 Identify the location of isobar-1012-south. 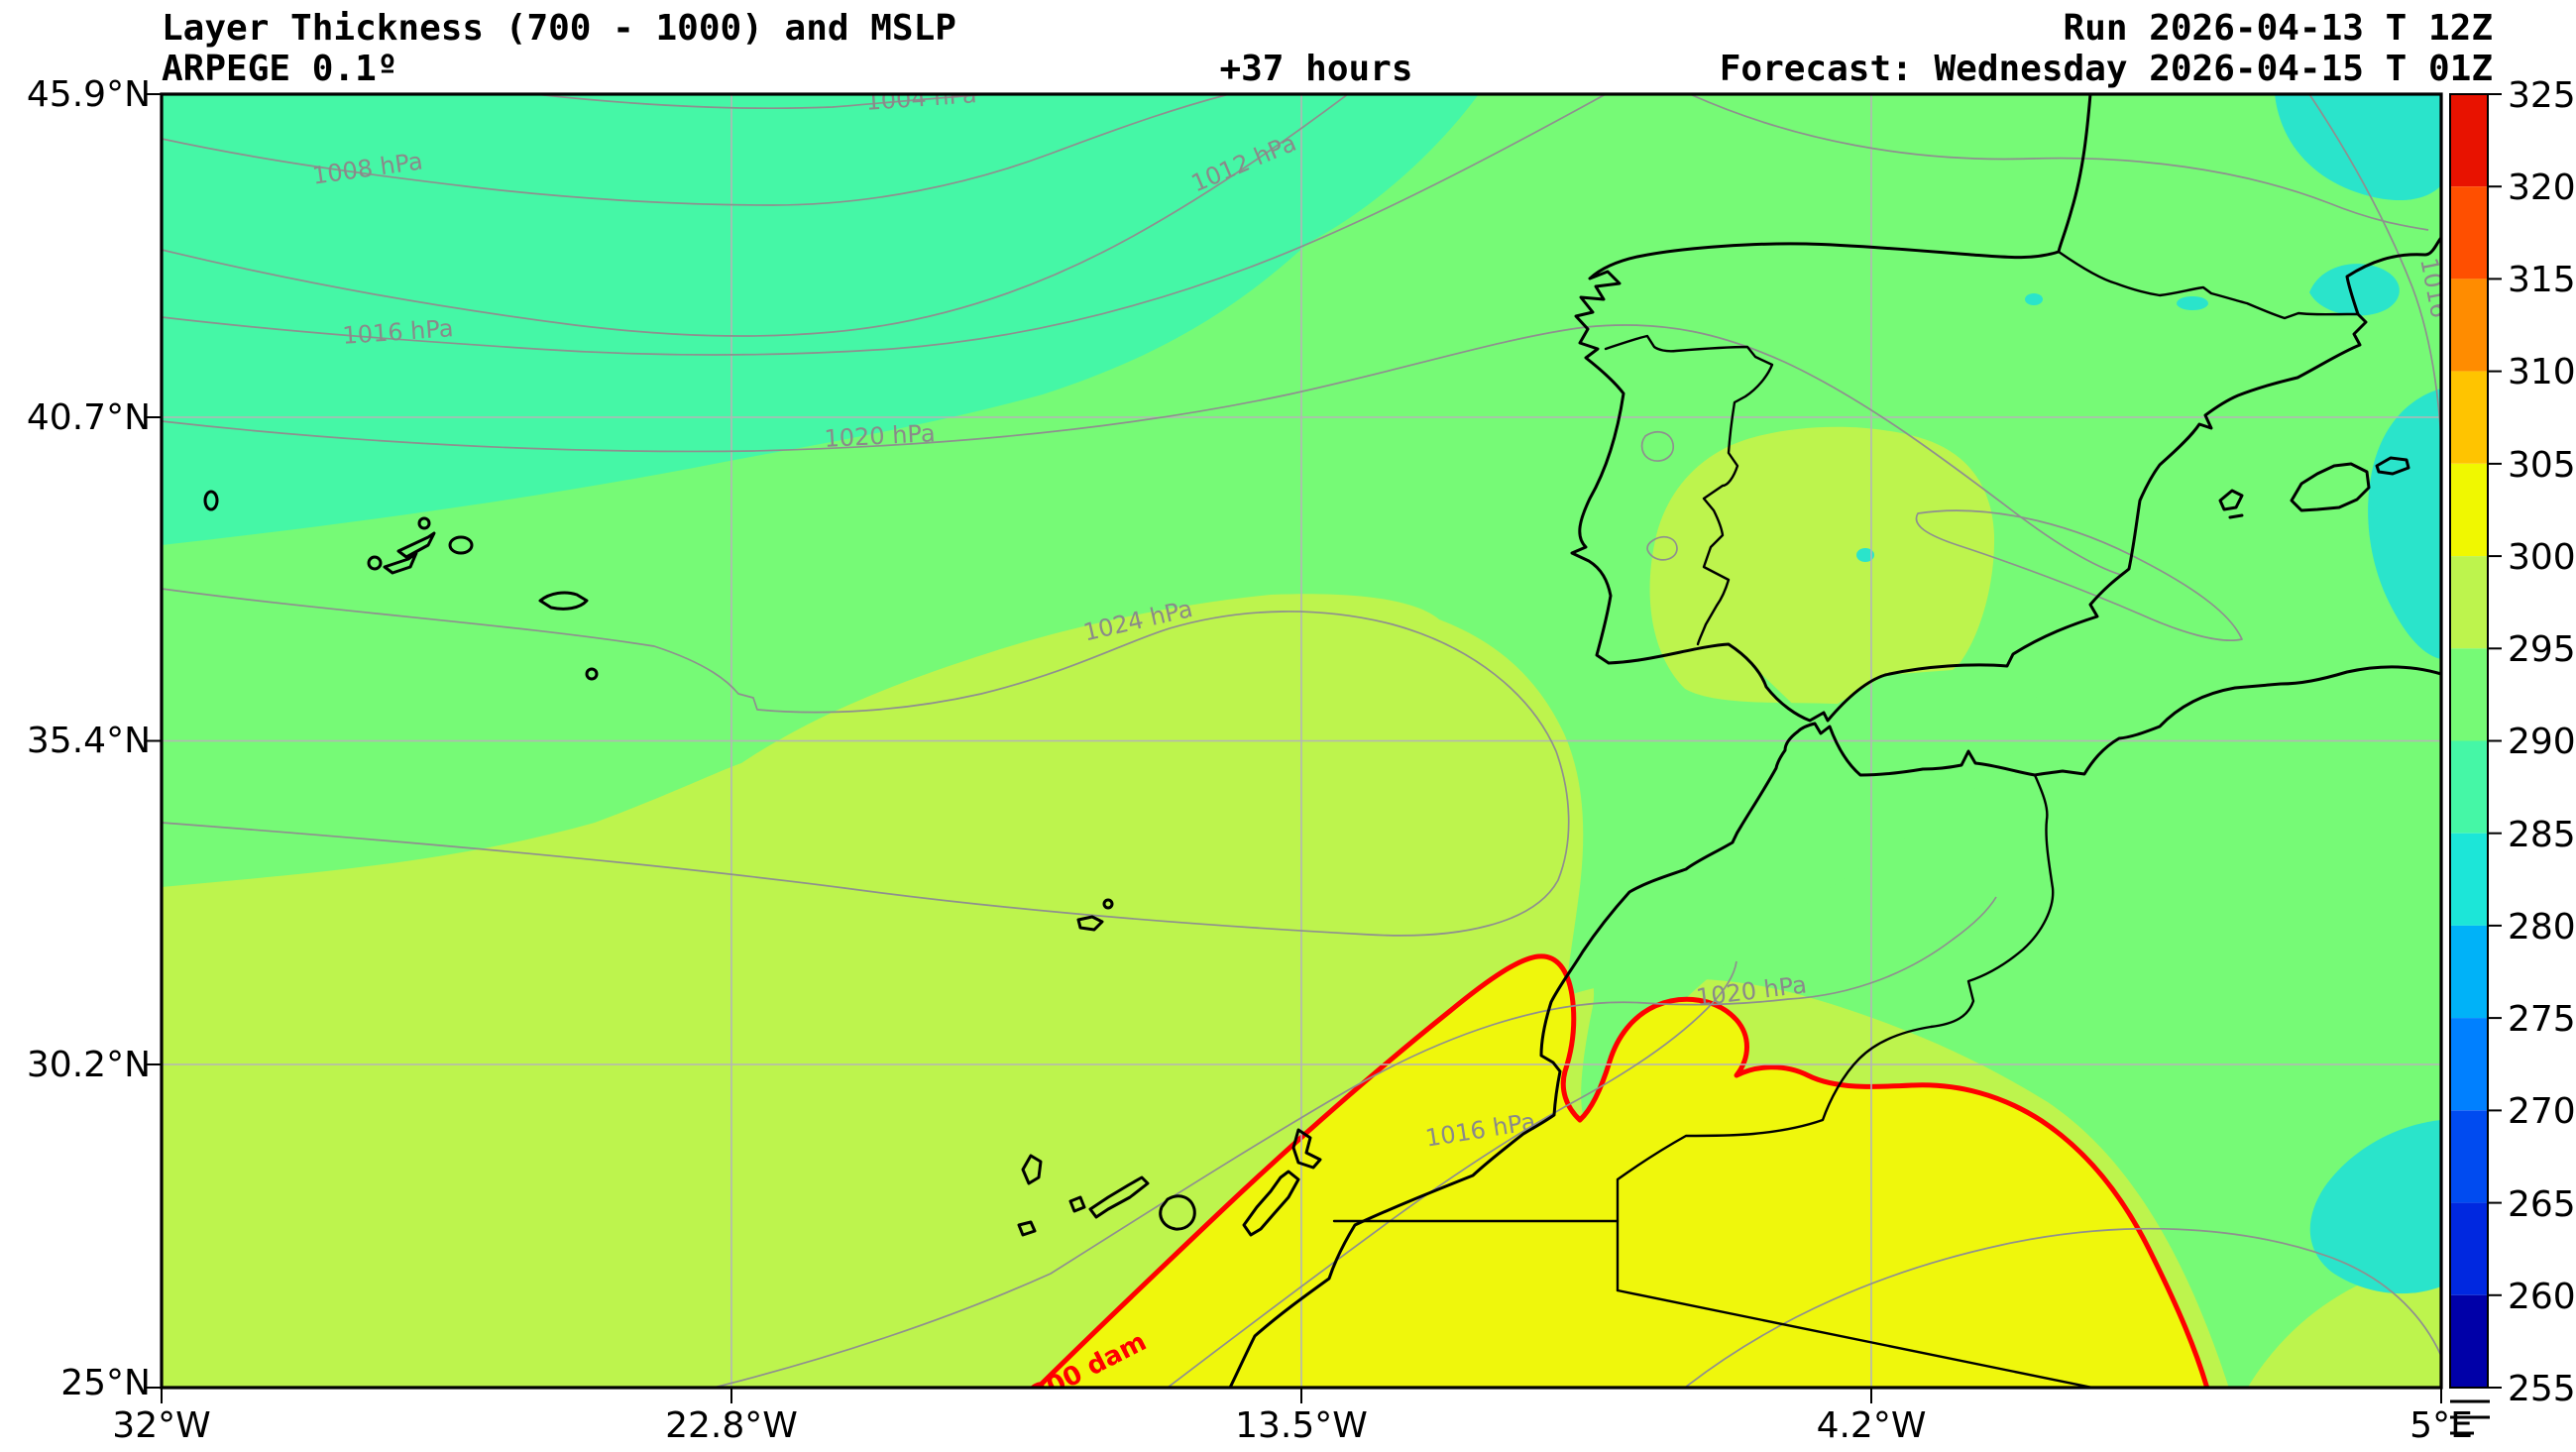
(2062, 1307).